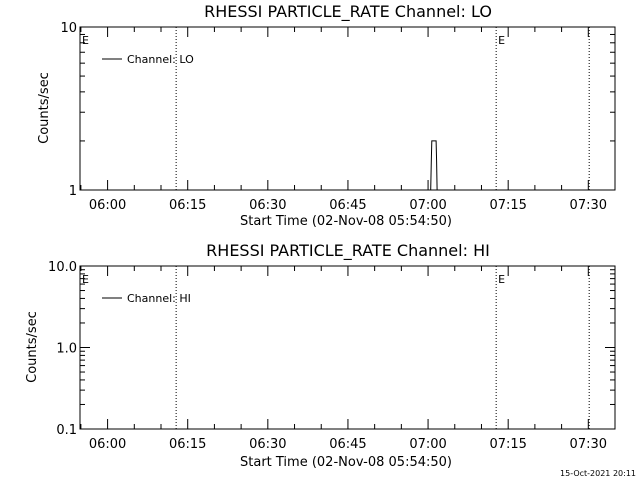 The width and height of the screenshot is (640, 480). What do you see at coordinates (66, 349) in the screenshot?
I see `y-tick-label: 1.0` at bounding box center [66, 349].